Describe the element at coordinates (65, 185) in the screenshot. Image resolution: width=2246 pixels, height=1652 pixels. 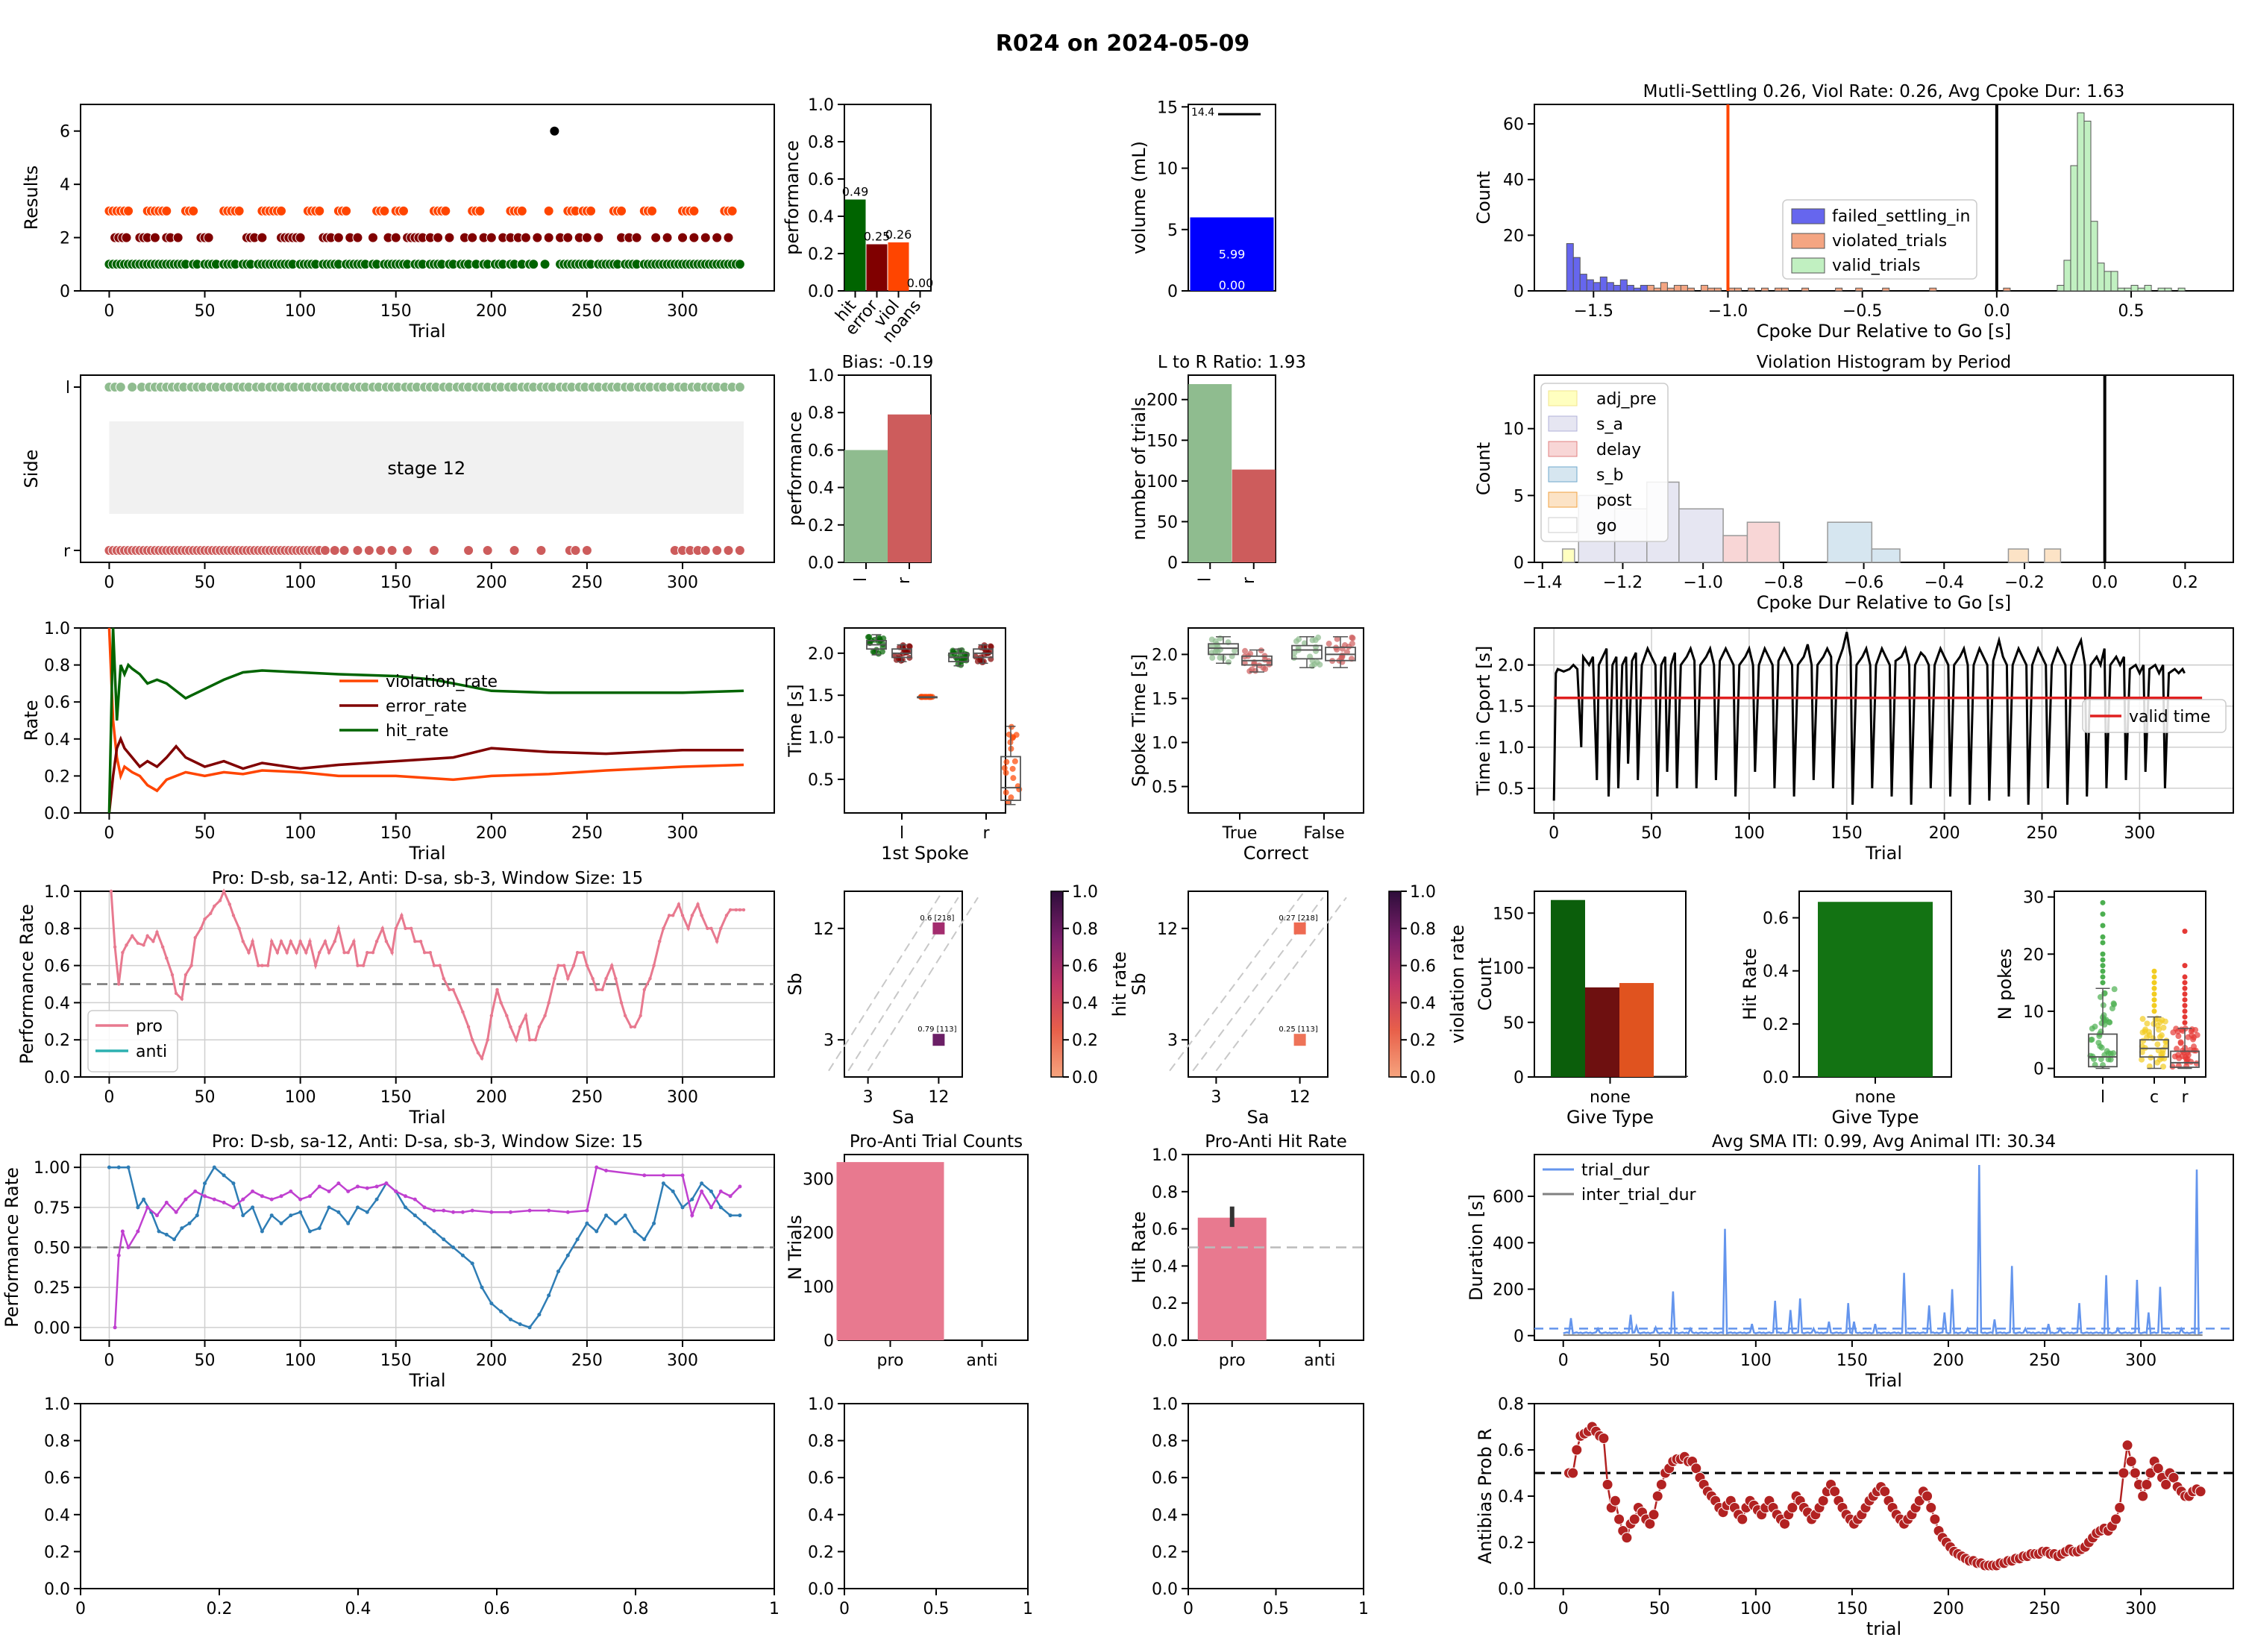
I see `y-tick-label: 4` at that location.